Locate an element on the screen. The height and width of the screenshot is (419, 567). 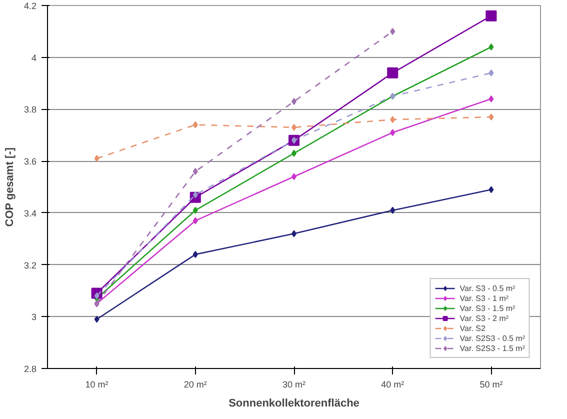
legend-label: Var. S3 - 1 m² is located at coordinates (484, 298).